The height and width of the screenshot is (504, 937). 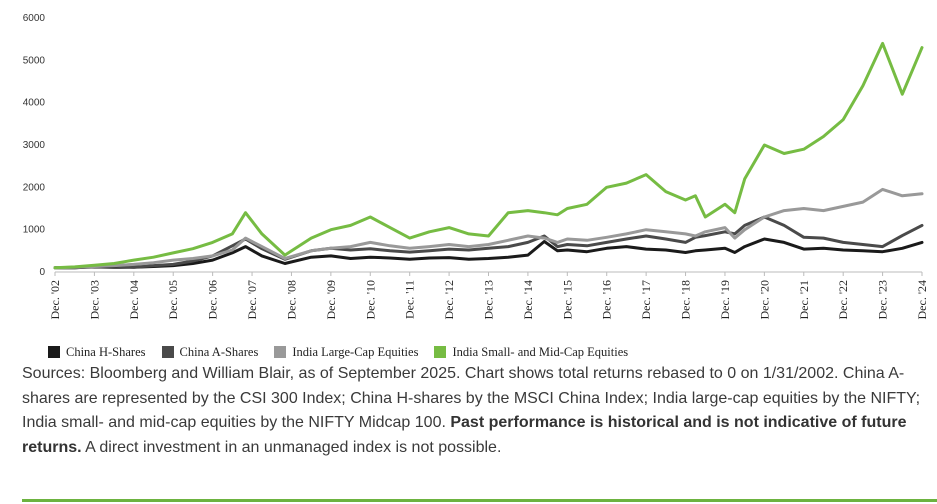 What do you see at coordinates (134, 299) in the screenshot?
I see `x-tick-label: Dec. '04` at bounding box center [134, 299].